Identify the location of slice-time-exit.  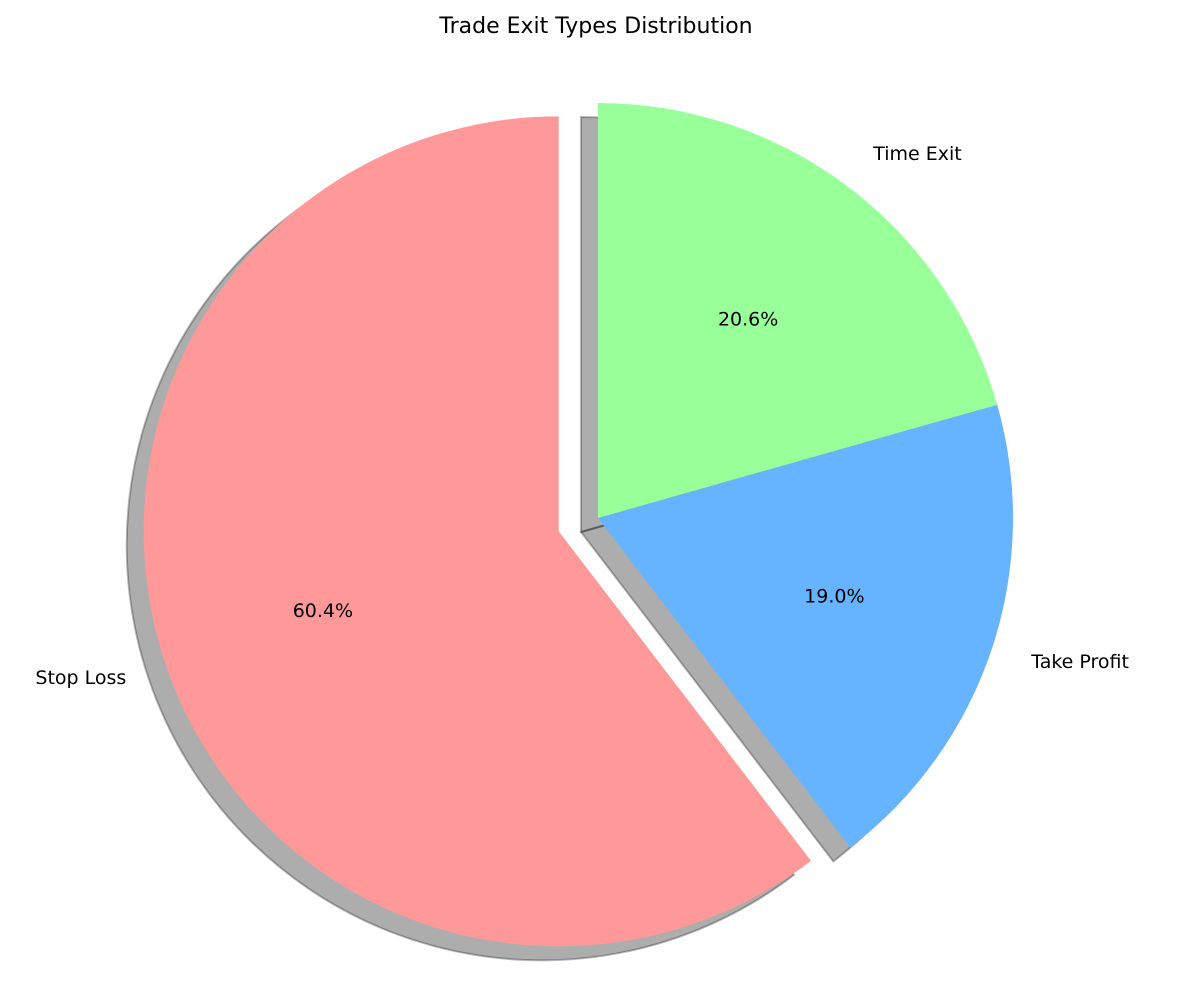
(798, 310).